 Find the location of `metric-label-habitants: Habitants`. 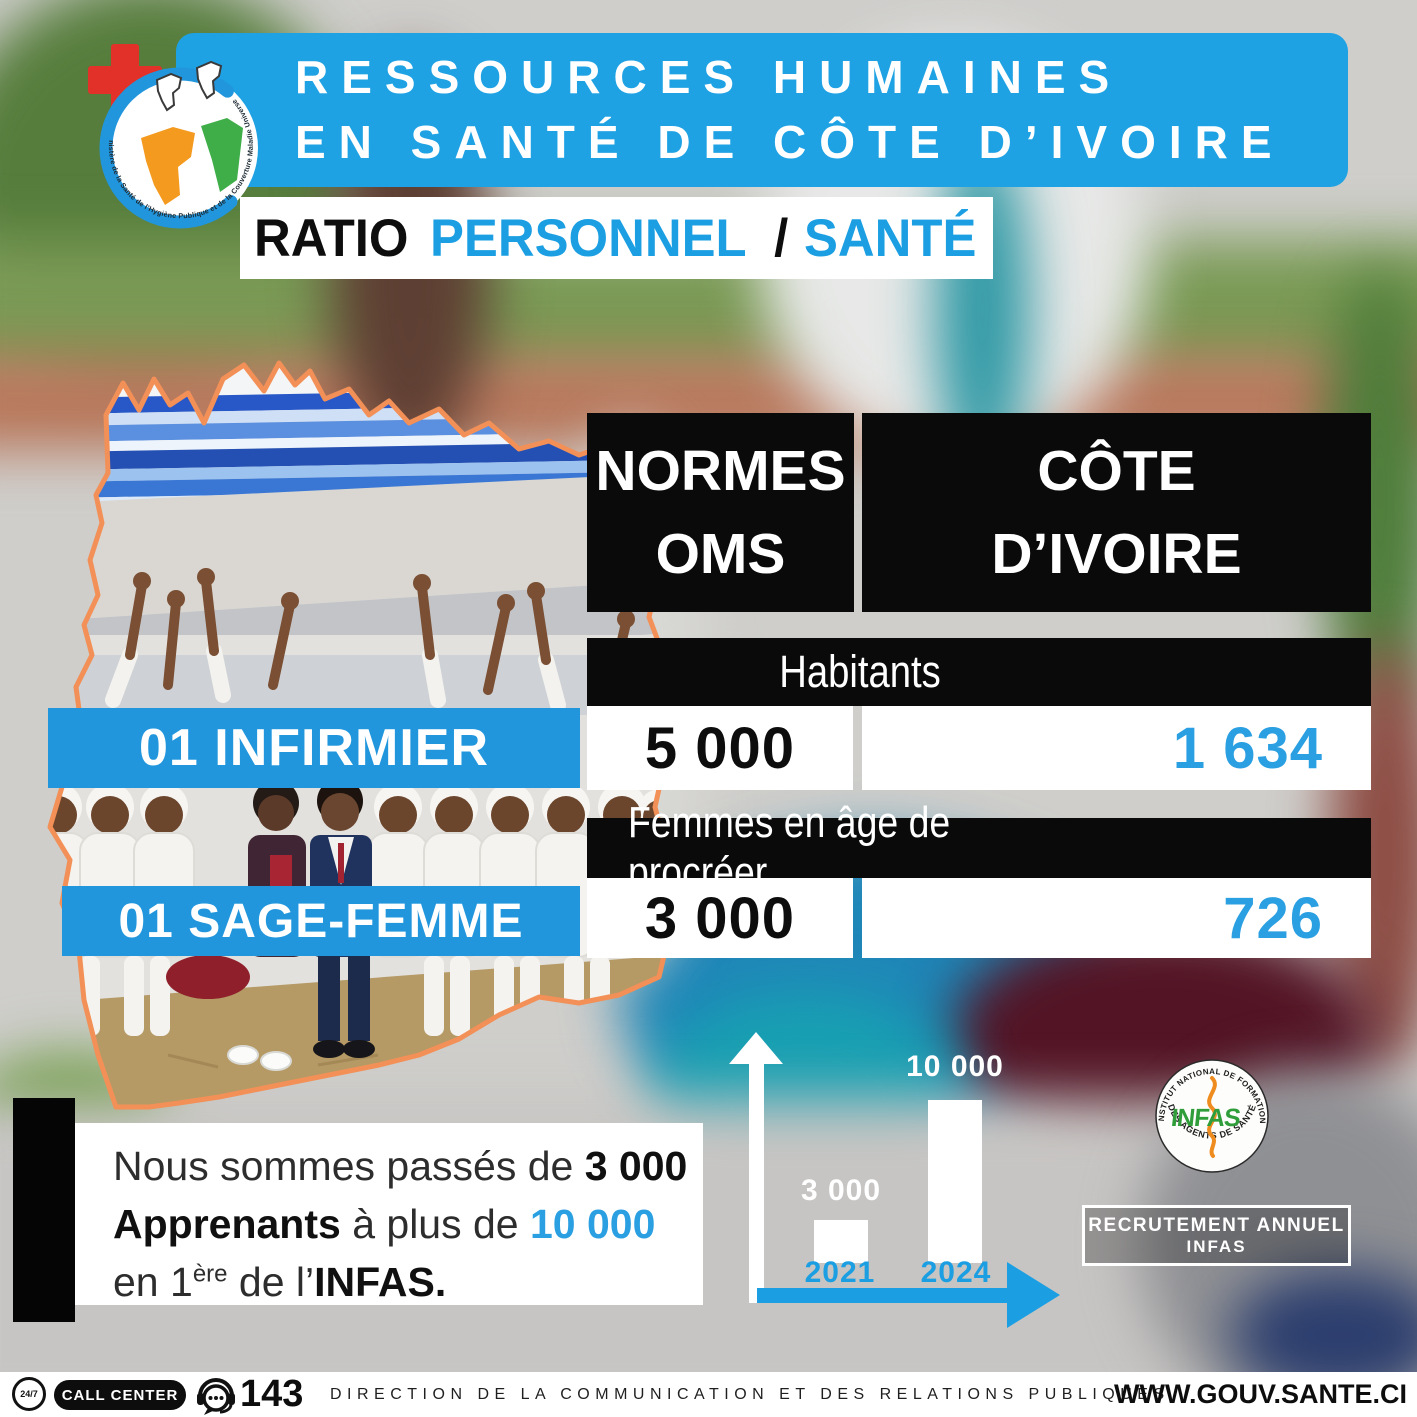

metric-label-habitants: Habitants is located at coordinates (860, 671).